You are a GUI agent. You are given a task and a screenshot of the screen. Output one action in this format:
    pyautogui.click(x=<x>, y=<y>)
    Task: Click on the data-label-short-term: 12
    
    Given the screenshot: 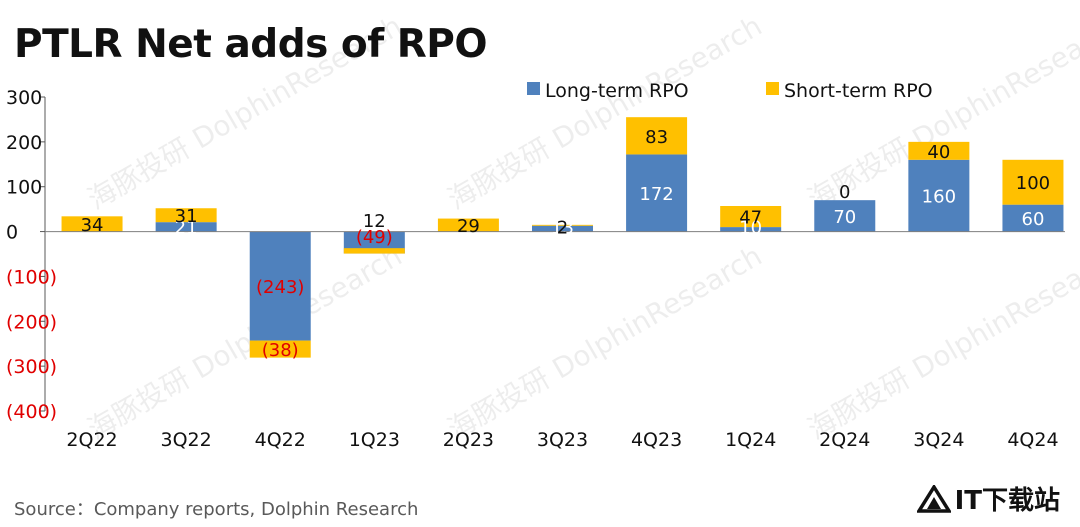 What is the action you would take?
    pyautogui.click(x=374, y=221)
    